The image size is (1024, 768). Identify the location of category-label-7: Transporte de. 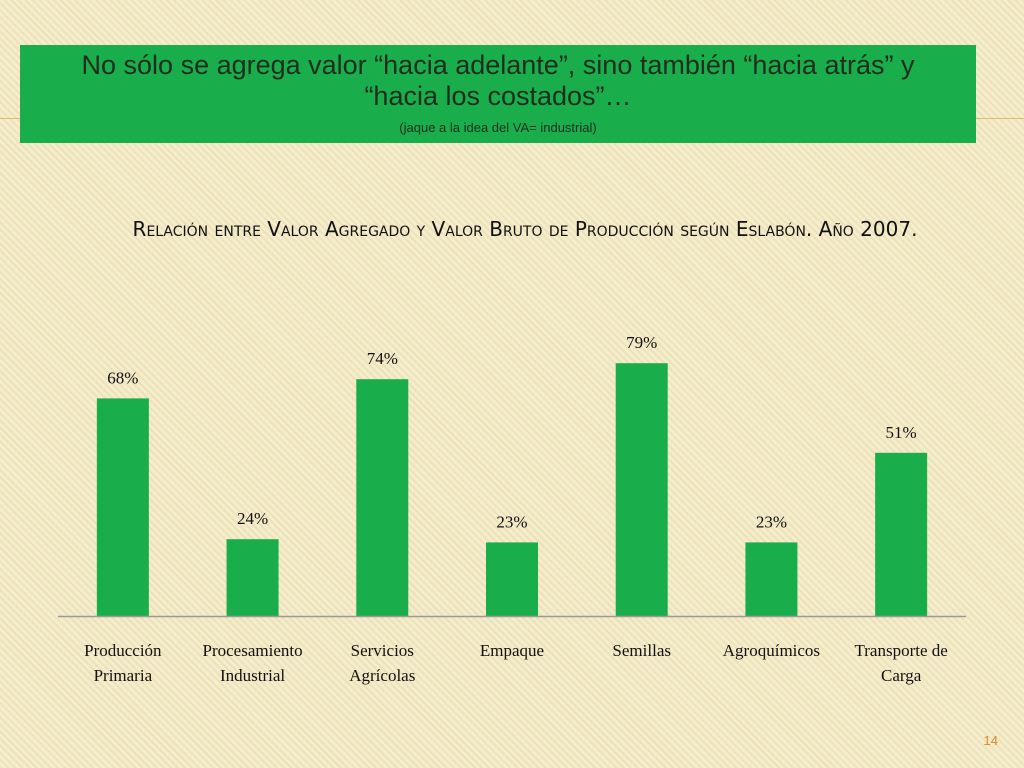
(900, 650).